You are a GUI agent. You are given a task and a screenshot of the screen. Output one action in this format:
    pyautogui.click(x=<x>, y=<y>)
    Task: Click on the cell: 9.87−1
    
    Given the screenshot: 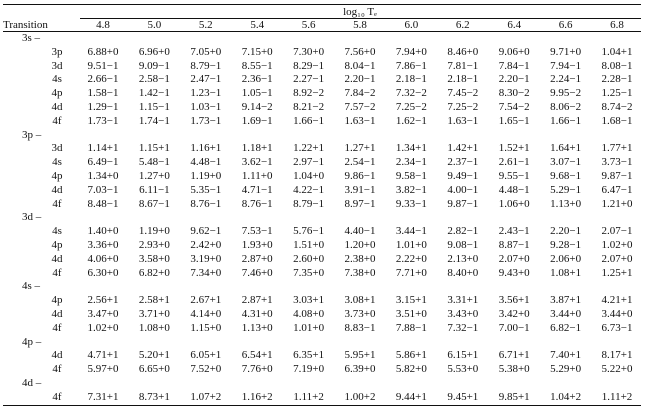 What is the action you would take?
    pyautogui.click(x=463, y=203)
    